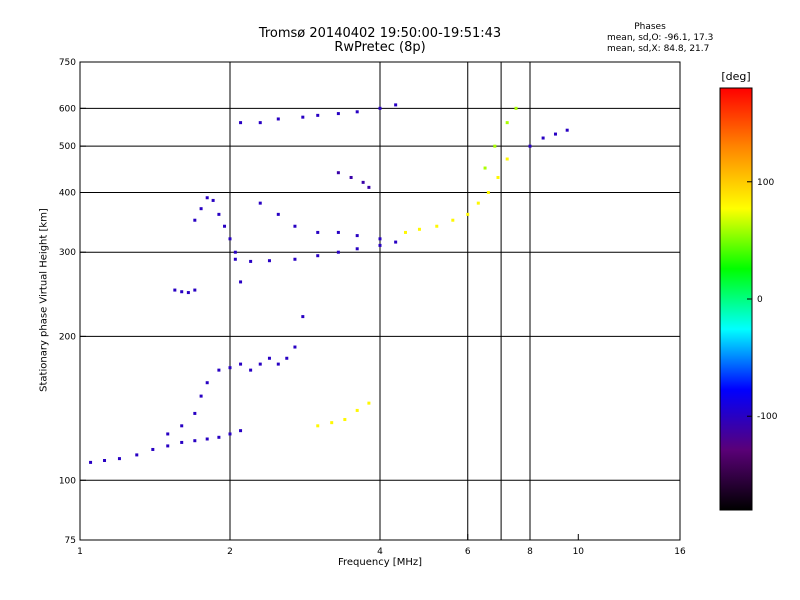  What do you see at coordinates (67, 481) in the screenshot?
I see `y-tick-label: 100` at bounding box center [67, 481].